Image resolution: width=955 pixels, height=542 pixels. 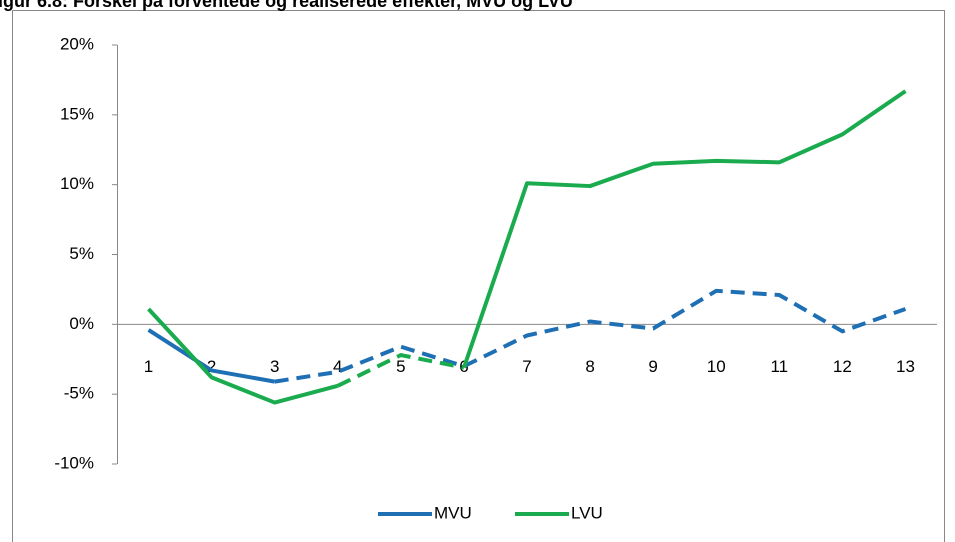 I want to click on y-tick-label: 15%, so click(x=77, y=113).